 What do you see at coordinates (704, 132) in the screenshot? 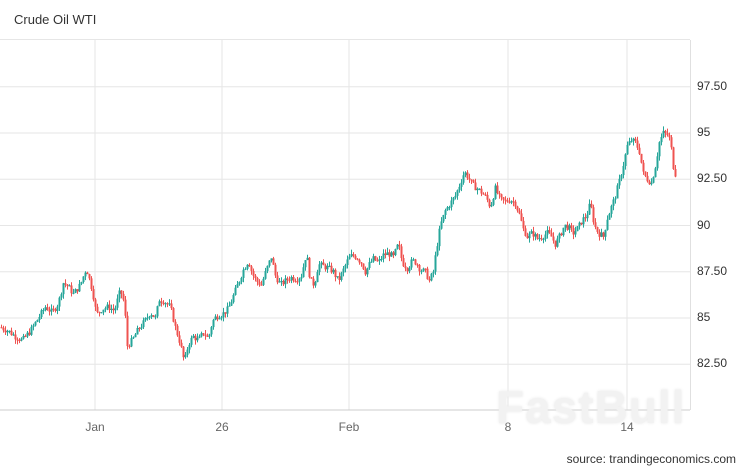
I see `y-tick-label: 95` at bounding box center [704, 132].